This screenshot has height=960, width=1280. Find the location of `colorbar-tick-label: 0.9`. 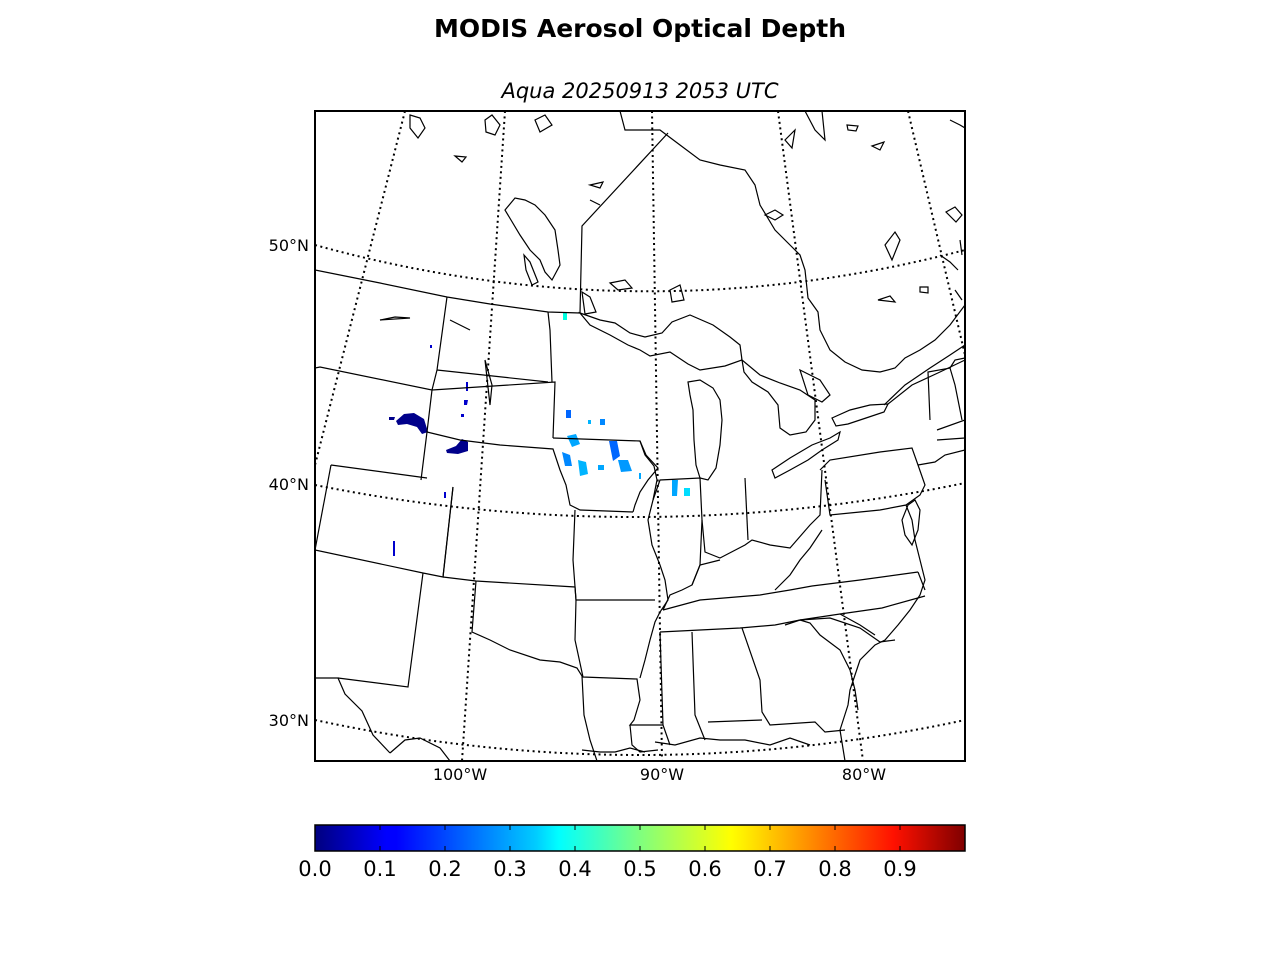

colorbar-tick-label: 0.9 is located at coordinates (899, 869).